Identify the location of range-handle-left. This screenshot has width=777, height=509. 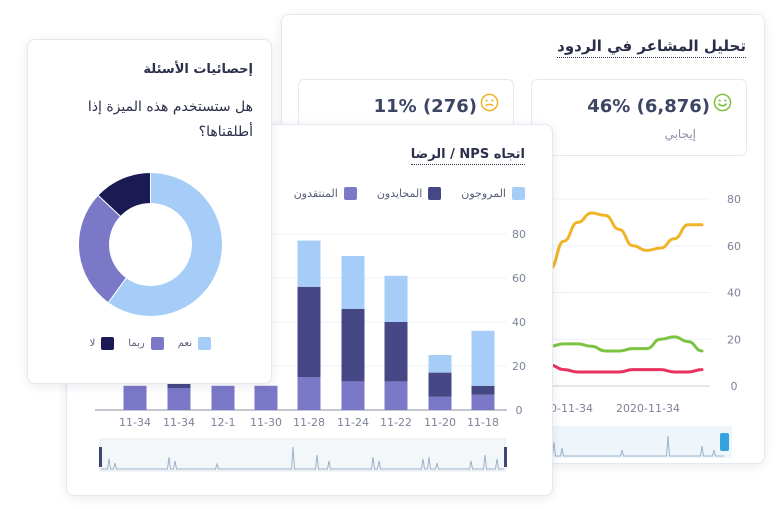
(100, 457).